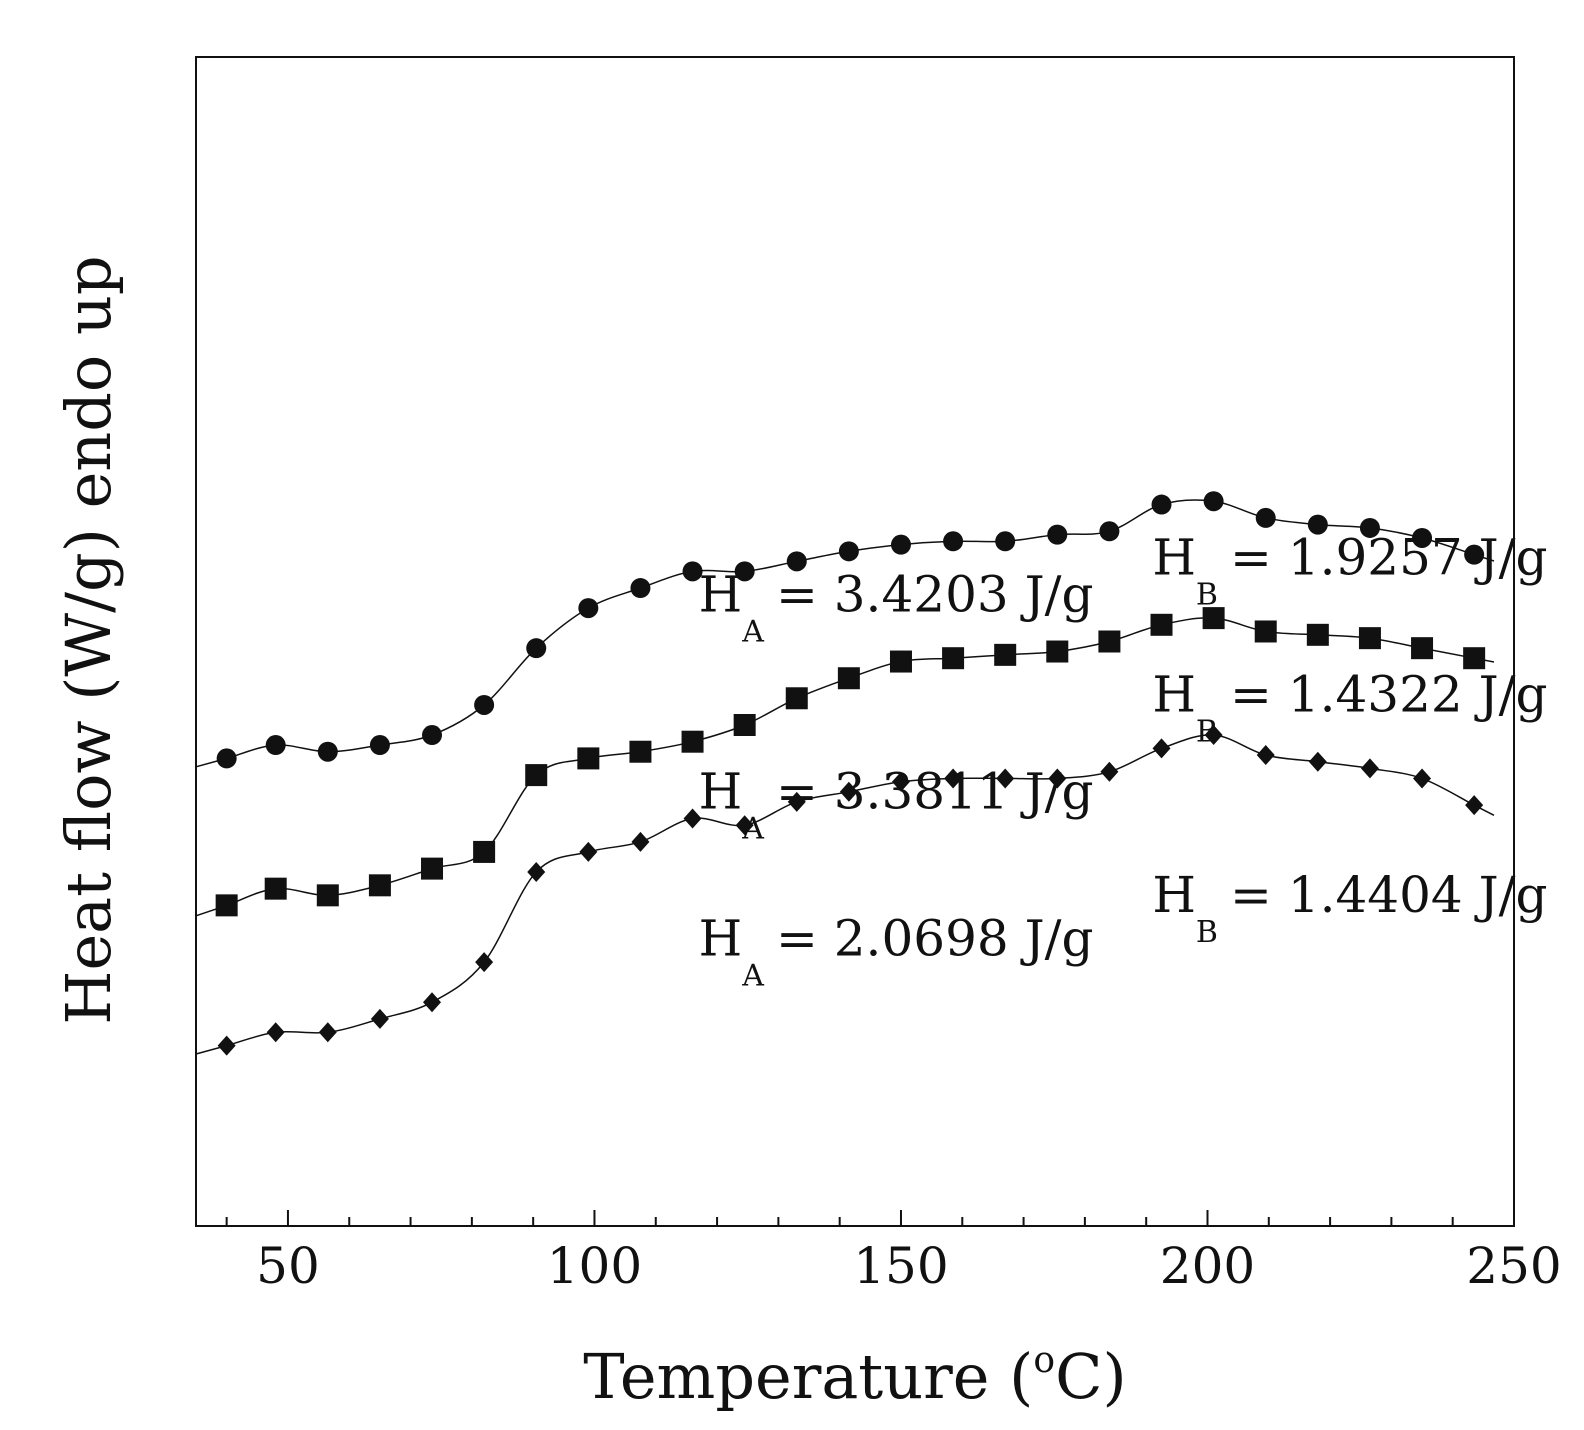  Describe the element at coordinates (288, 1266) in the screenshot. I see `x-tick-label: 50` at that location.